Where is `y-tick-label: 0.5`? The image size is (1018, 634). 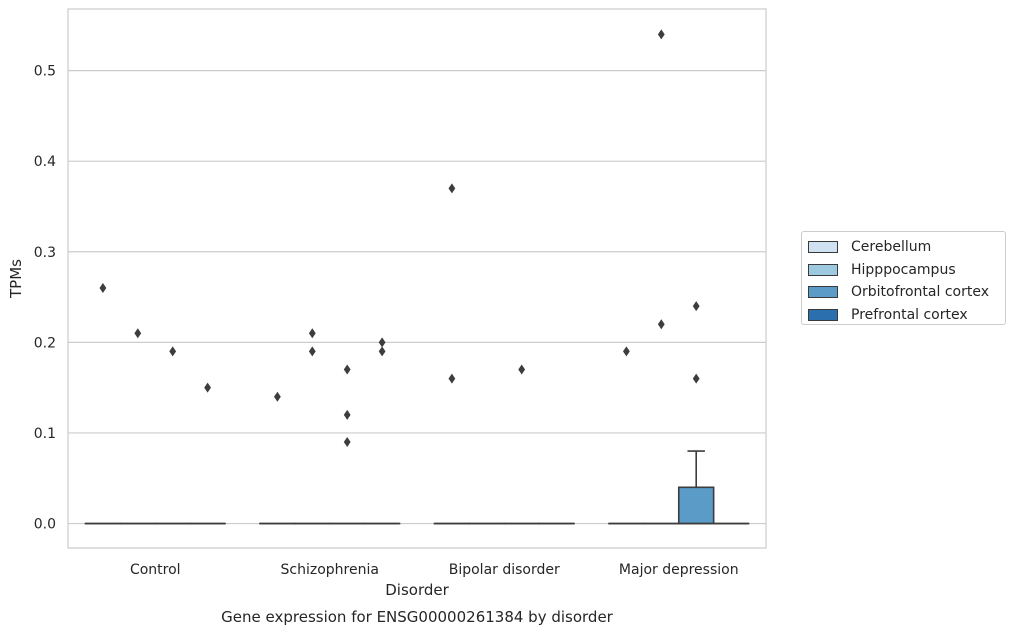 y-tick-label: 0.5 is located at coordinates (45, 72).